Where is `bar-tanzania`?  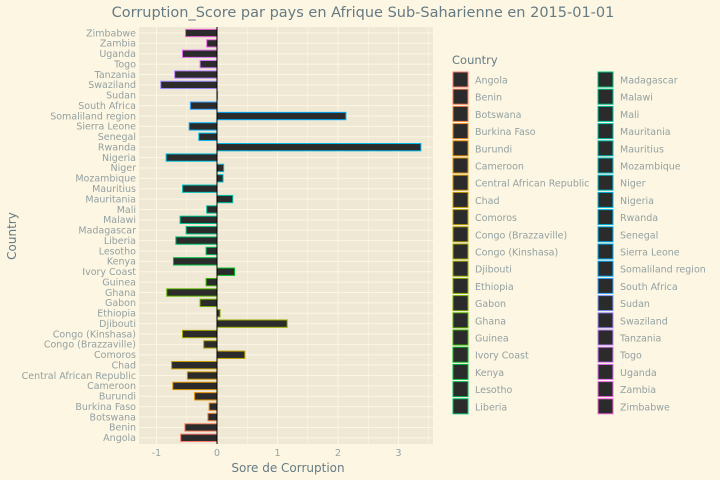
bar-tanzania is located at coordinates (196, 74).